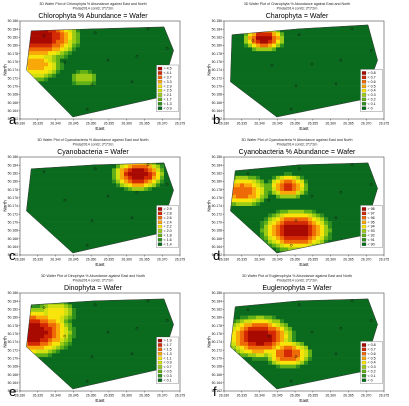 This screenshot has height=406, width=409. I want to click on legend-label: < 0, so click(370, 108).